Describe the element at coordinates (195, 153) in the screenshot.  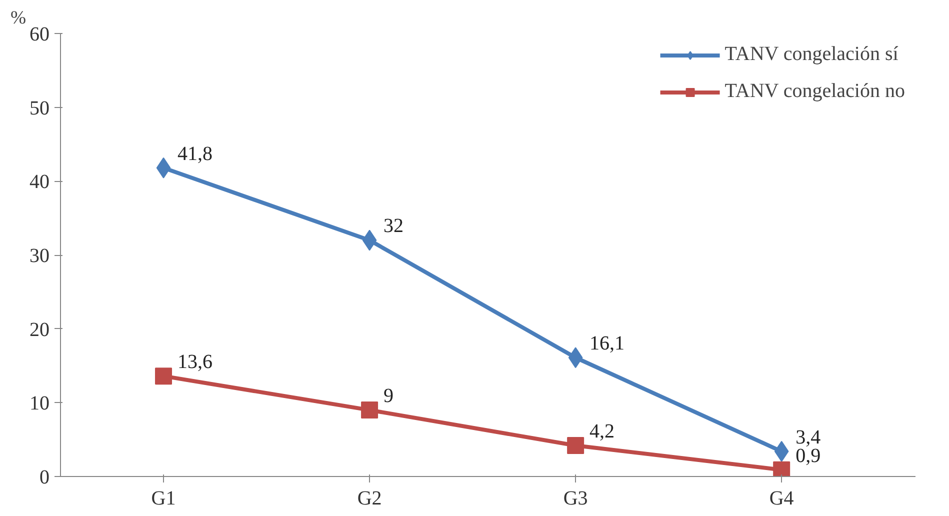
I see `data-label: 41,8` at that location.